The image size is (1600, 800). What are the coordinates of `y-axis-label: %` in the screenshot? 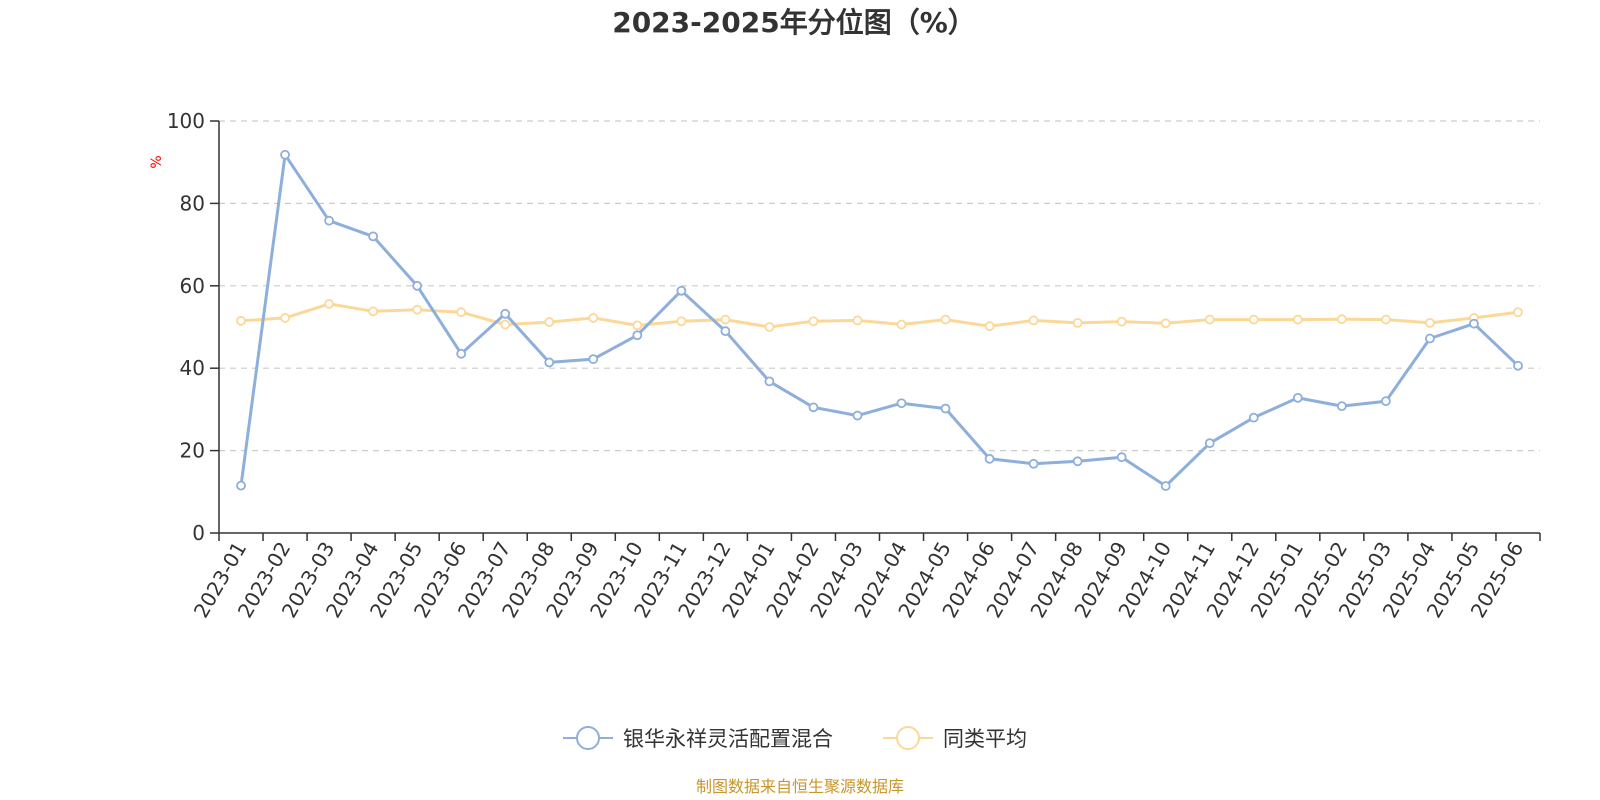 It's located at (157, 161).